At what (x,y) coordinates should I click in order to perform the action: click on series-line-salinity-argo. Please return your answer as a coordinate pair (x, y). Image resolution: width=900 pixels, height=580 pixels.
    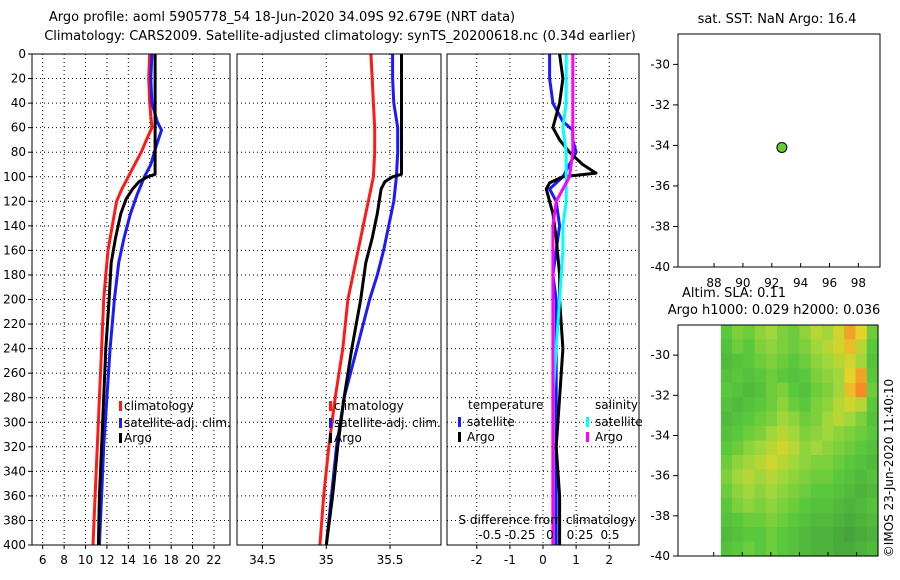
    Looking at the image, I should click on (563, 299).